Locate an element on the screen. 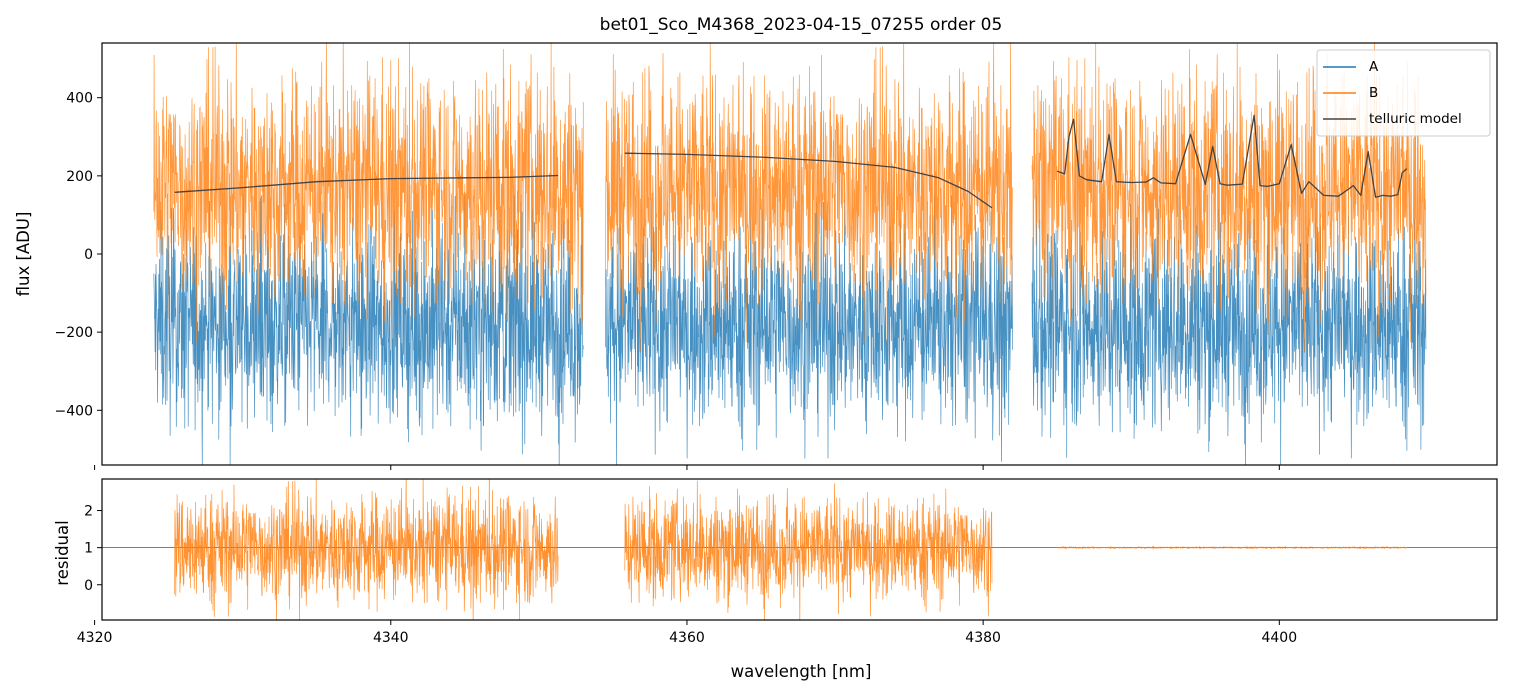 This screenshot has height=696, width=1513. residual-ytick-label: 0 is located at coordinates (88, 586).